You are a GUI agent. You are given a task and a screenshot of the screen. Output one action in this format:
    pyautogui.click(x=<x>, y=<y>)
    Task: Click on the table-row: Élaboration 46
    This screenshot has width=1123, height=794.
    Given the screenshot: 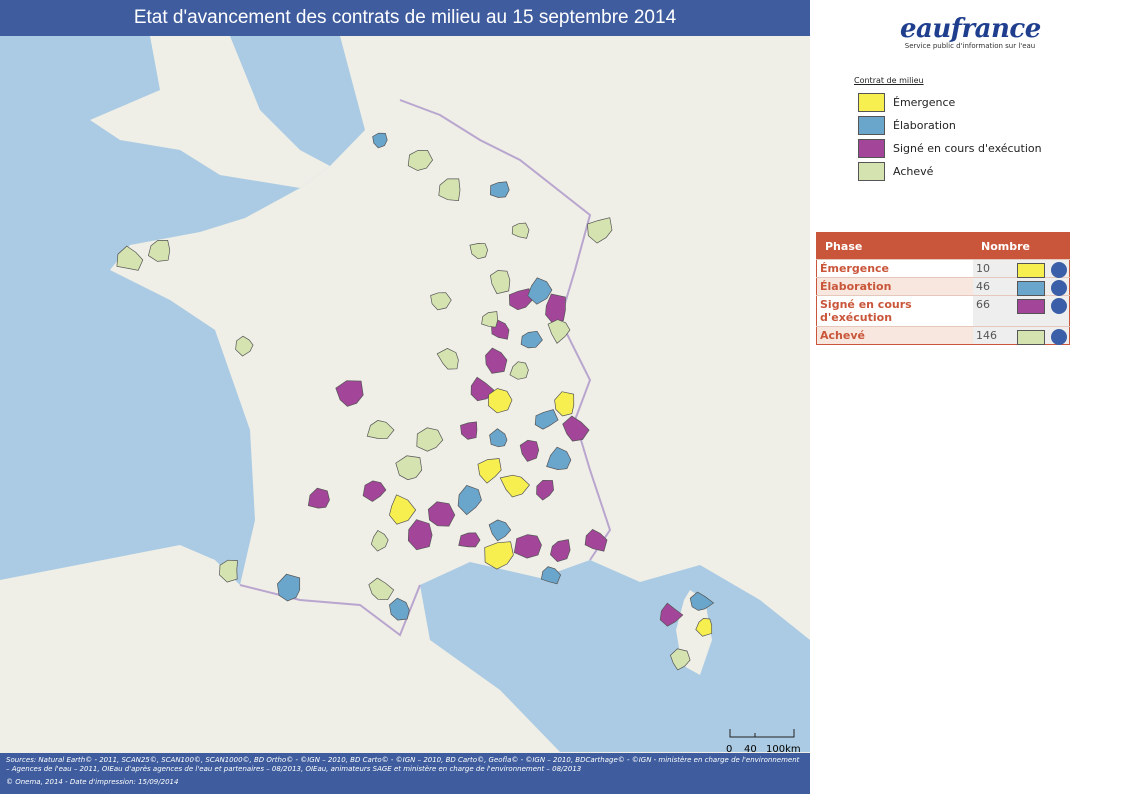 What is the action you would take?
    pyautogui.click(x=943, y=286)
    